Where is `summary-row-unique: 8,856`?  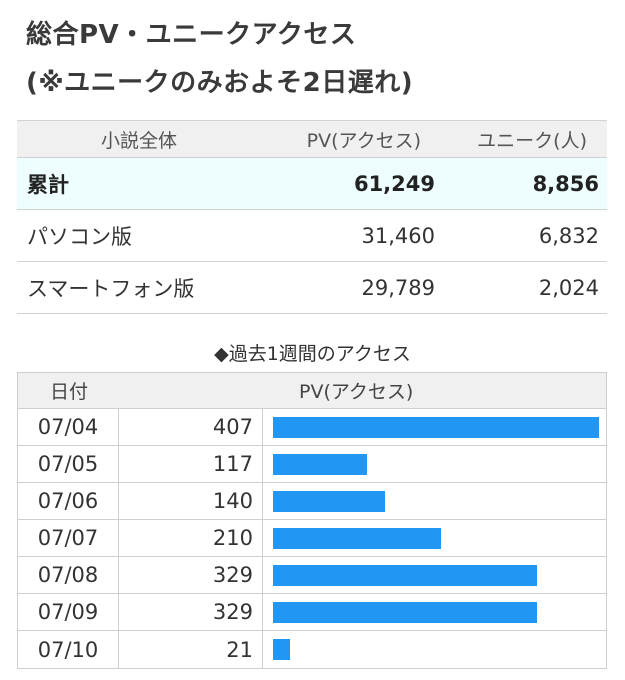 summary-row-unique: 8,856 is located at coordinates (565, 183).